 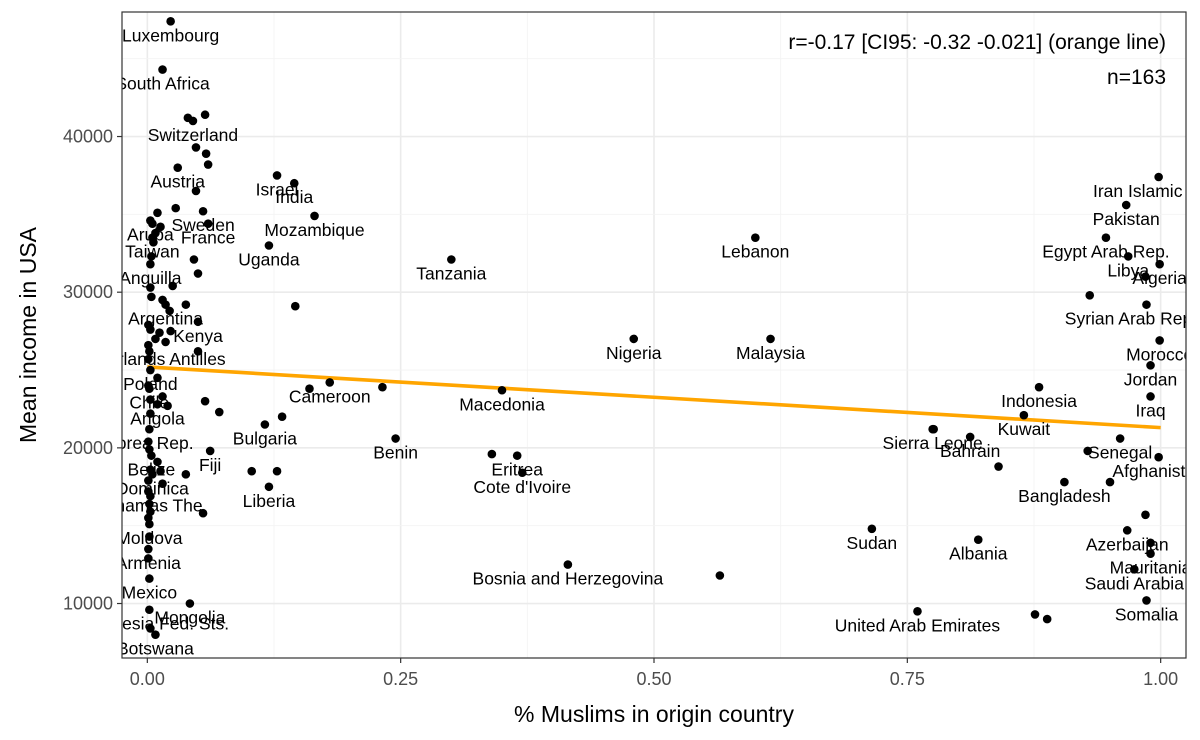 What do you see at coordinates (210, 465) in the screenshot?
I see `point-label: Fiji` at bounding box center [210, 465].